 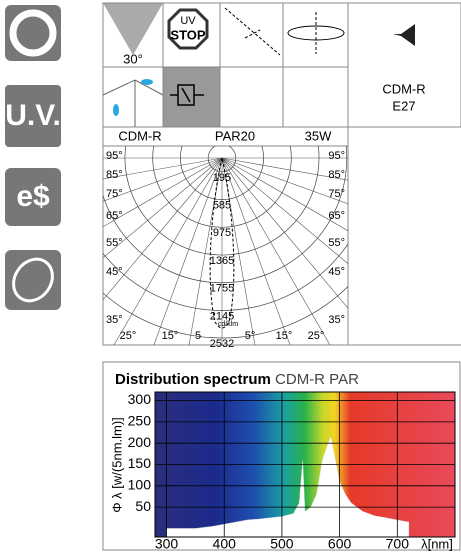 What do you see at coordinates (133, 29) in the screenshot?
I see `beam-cone` at bounding box center [133, 29].